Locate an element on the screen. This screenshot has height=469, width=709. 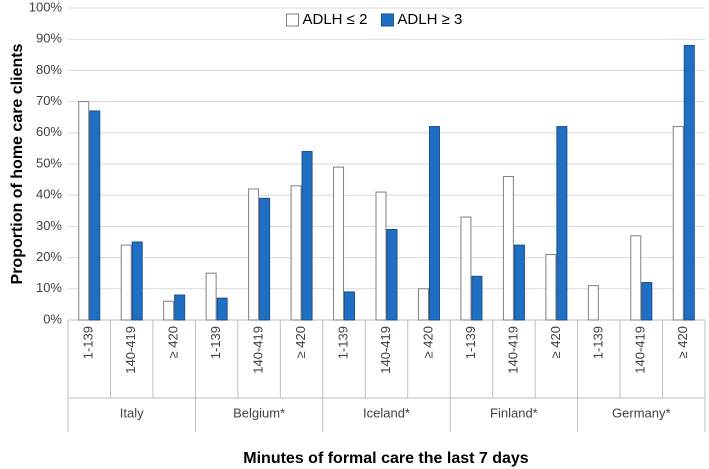
y-tick-label: 90% is located at coordinates (49, 38).